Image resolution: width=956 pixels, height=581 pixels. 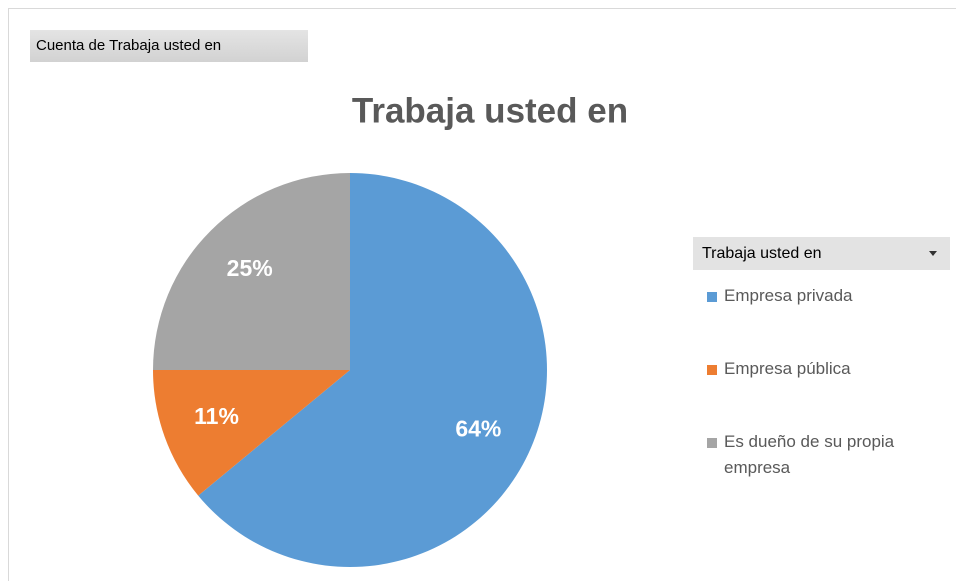 I want to click on legend-filter: Trabaja usted en, so click(x=821, y=253).